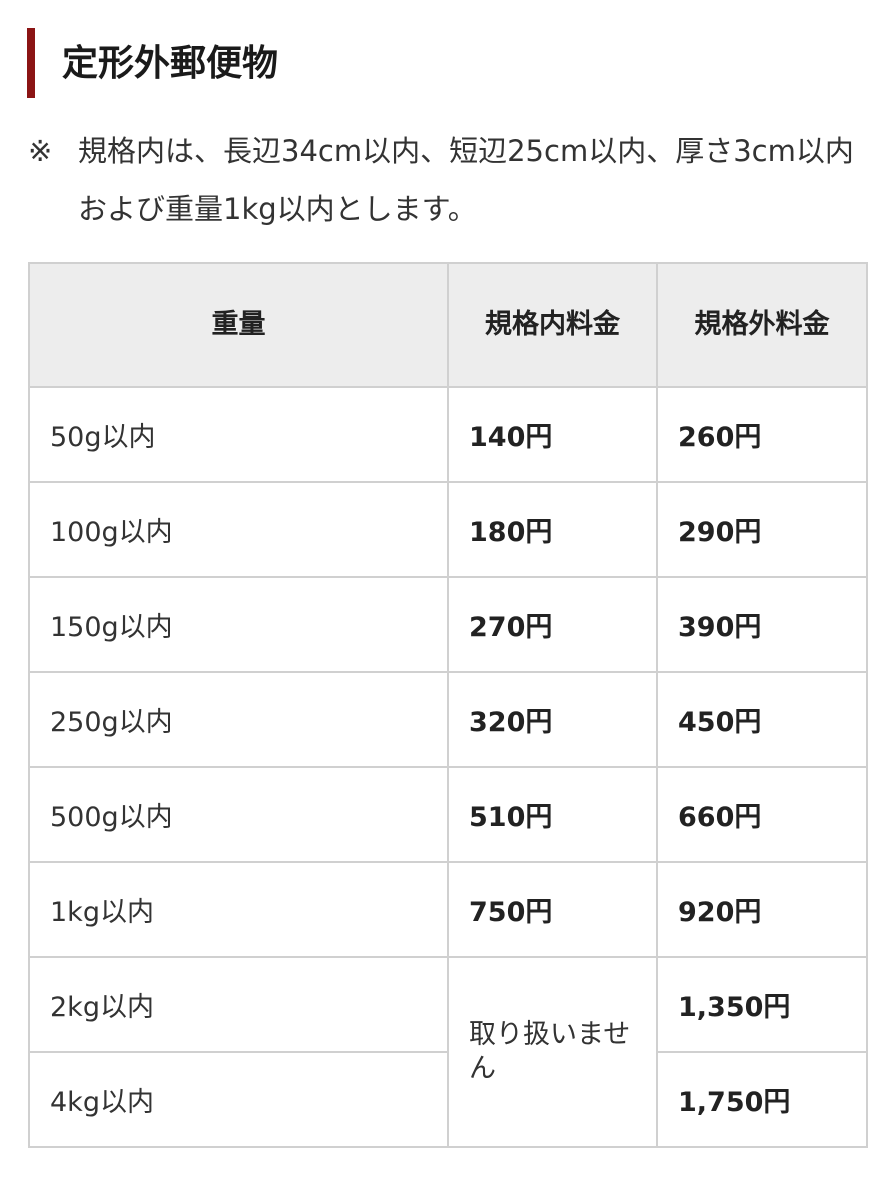 Image resolution: width=893 pixels, height=1200 pixels. What do you see at coordinates (552, 434) in the screenshot?
I see `standard-price: 140円` at bounding box center [552, 434].